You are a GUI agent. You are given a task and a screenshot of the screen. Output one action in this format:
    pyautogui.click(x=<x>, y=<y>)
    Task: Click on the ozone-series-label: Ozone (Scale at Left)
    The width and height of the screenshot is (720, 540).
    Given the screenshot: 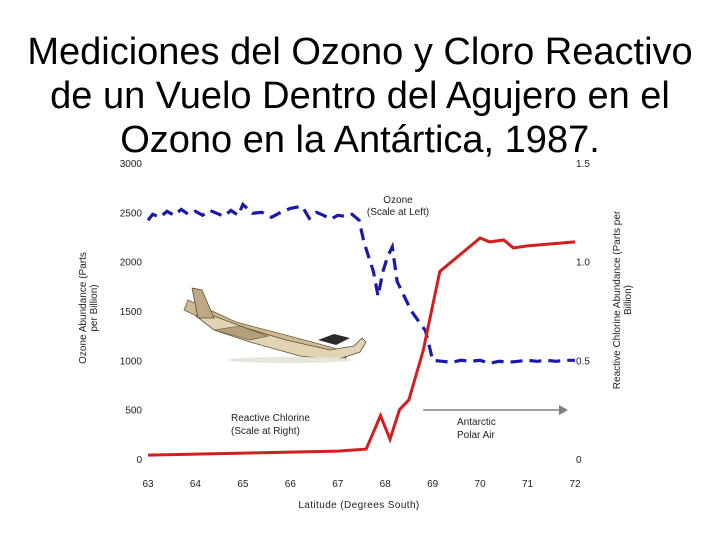 What is the action you would take?
    pyautogui.click(x=398, y=206)
    